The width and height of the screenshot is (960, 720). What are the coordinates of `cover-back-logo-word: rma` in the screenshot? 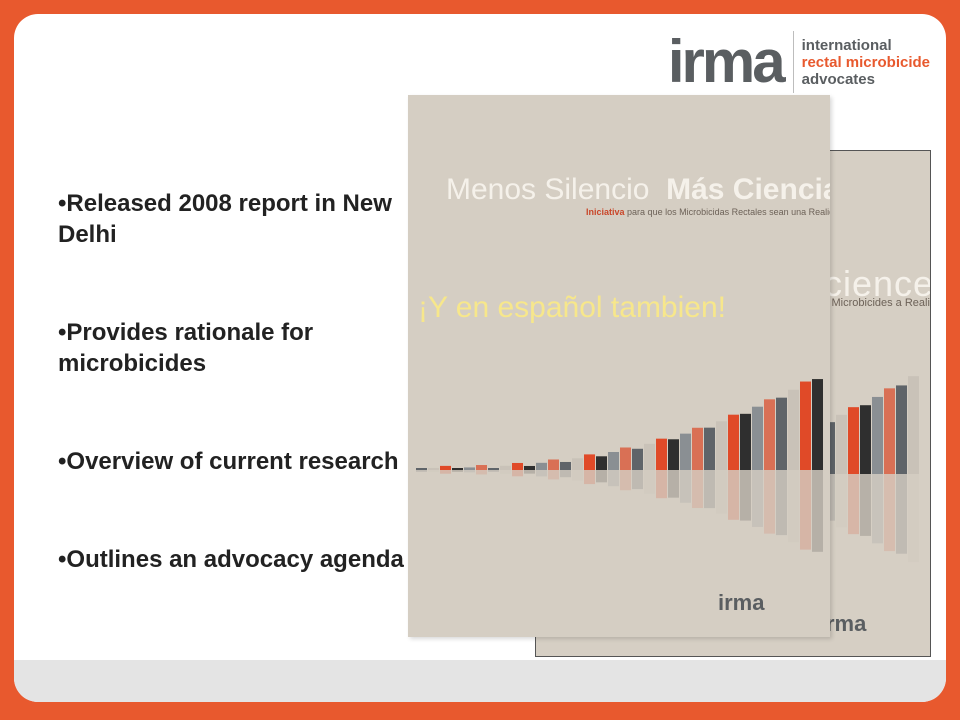 It's located at (846, 623).